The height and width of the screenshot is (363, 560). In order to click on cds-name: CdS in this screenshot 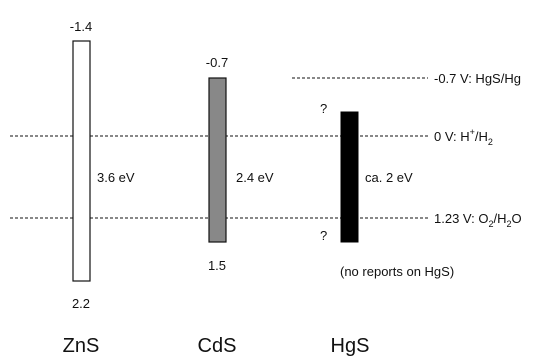, I will do `click(217, 346)`.